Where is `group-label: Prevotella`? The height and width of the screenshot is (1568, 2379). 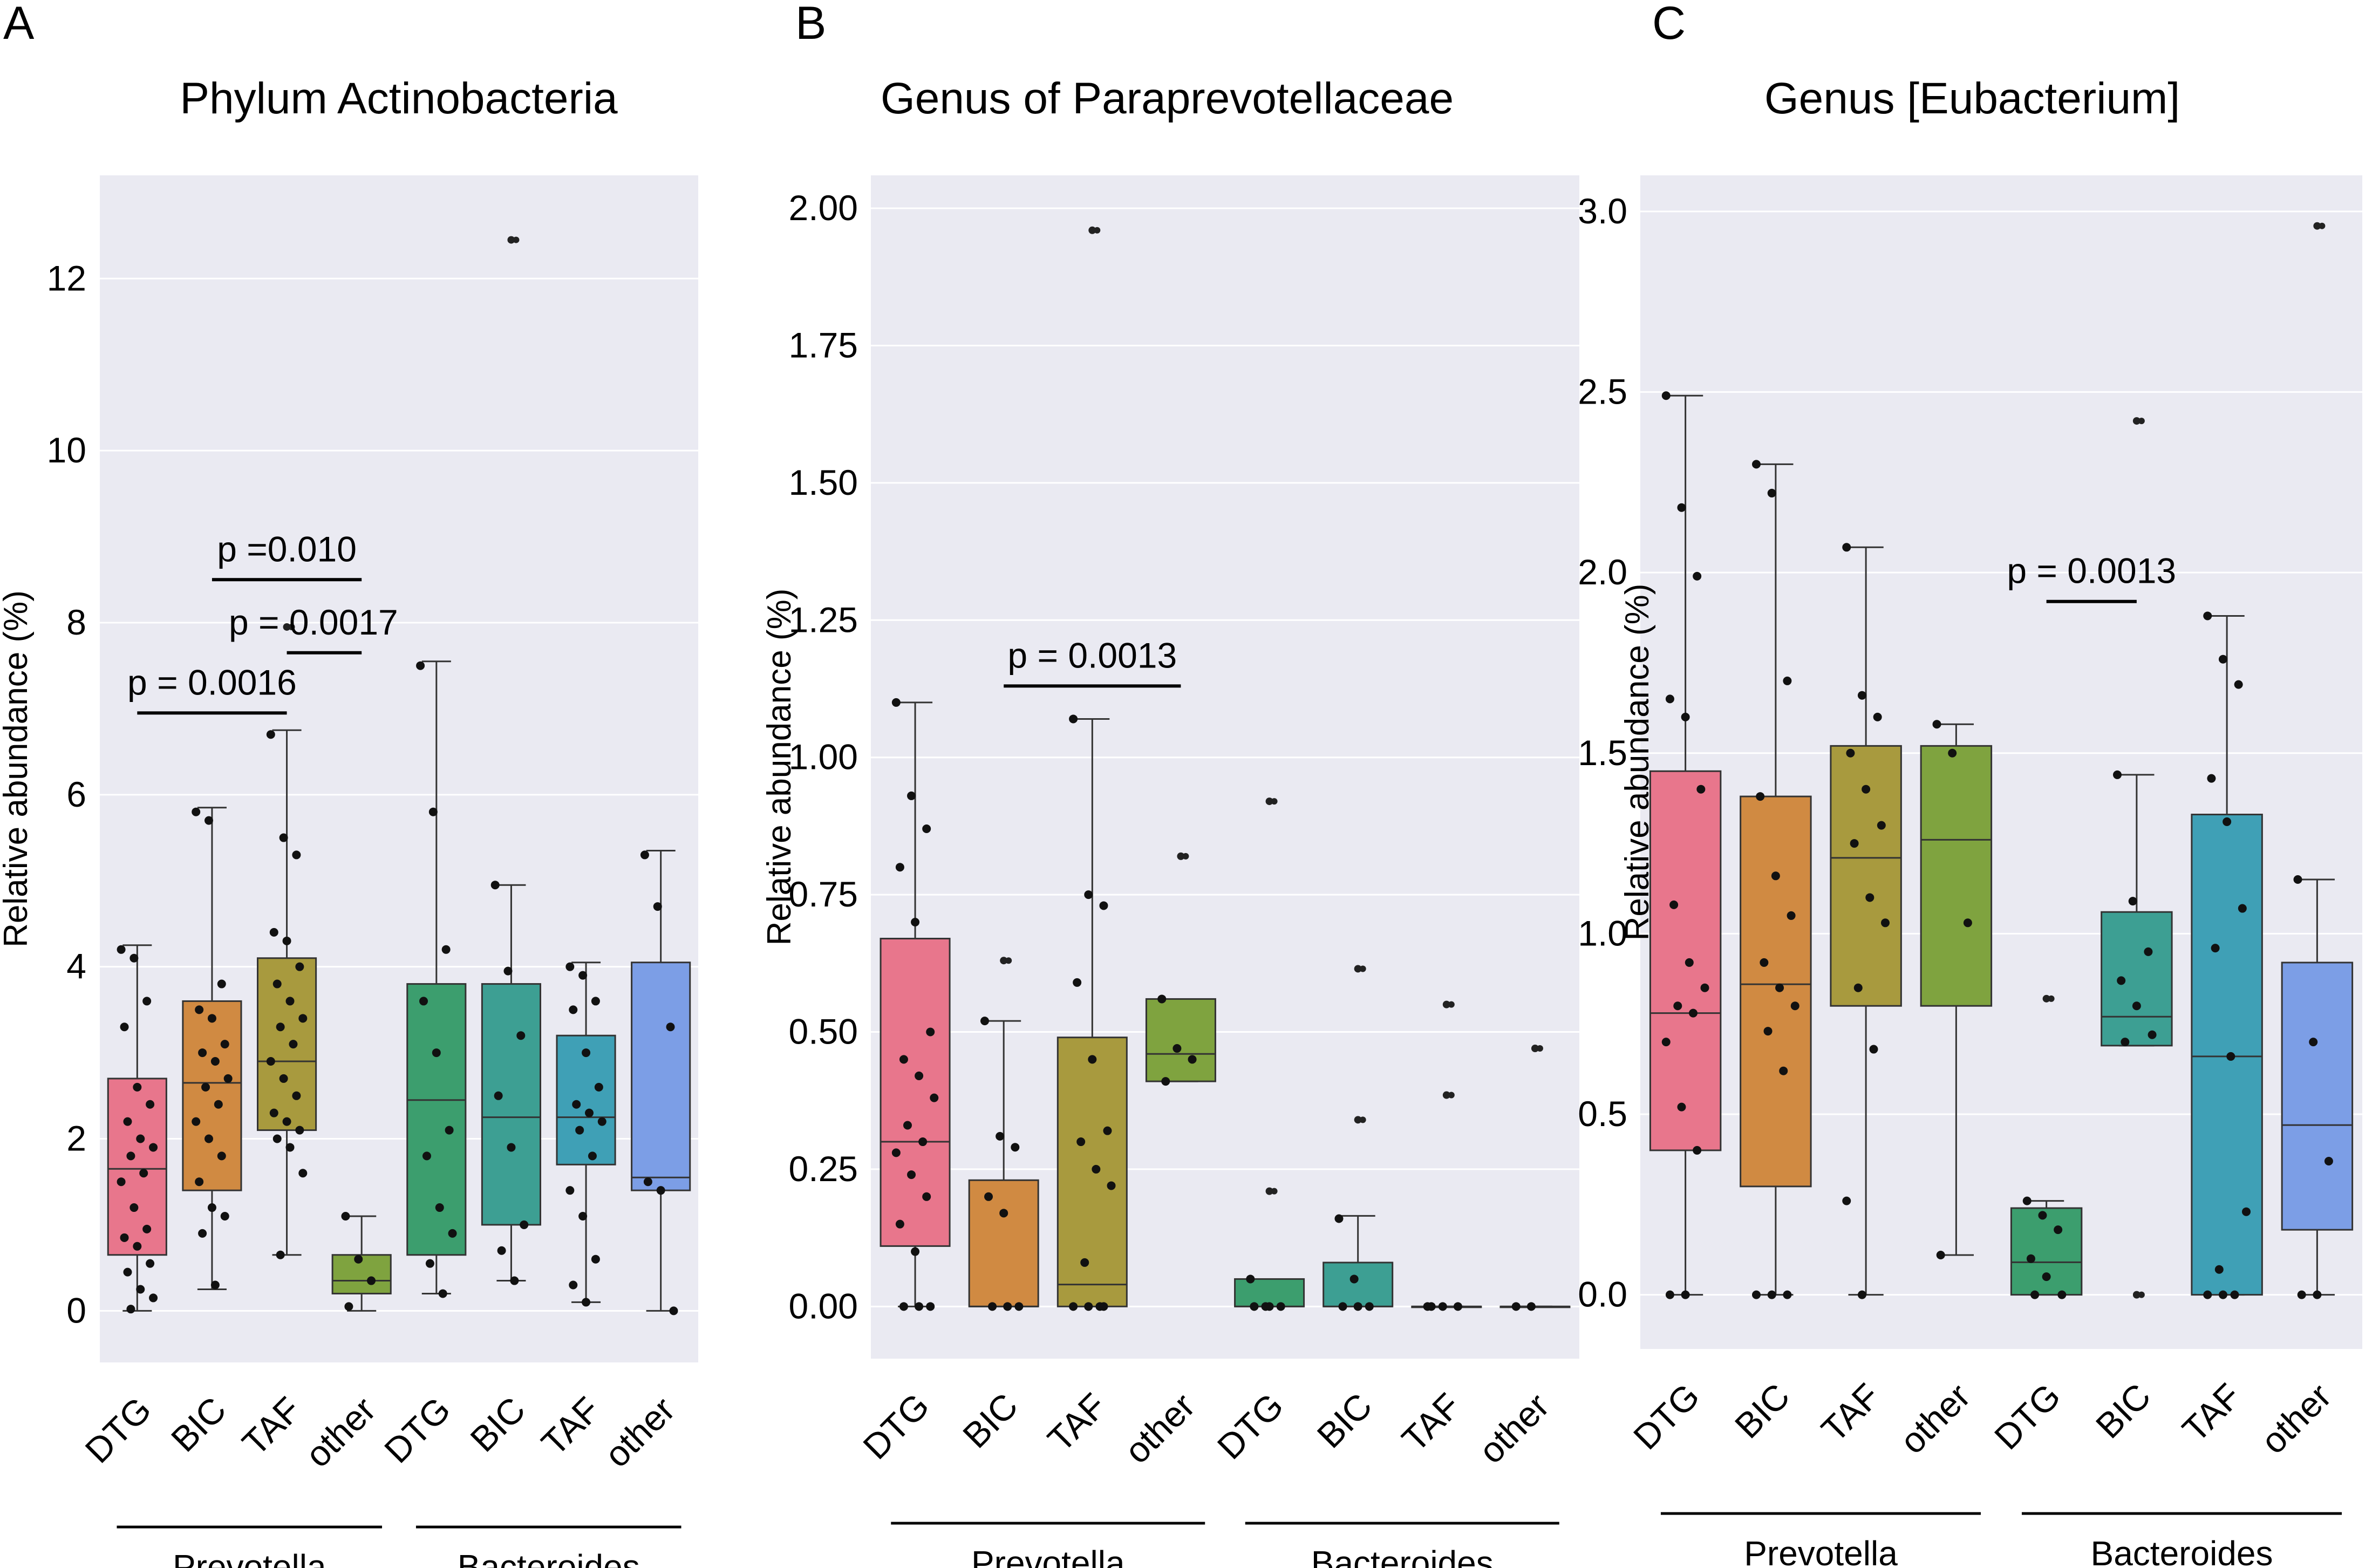
group-label: Prevotella is located at coordinates (1821, 1551).